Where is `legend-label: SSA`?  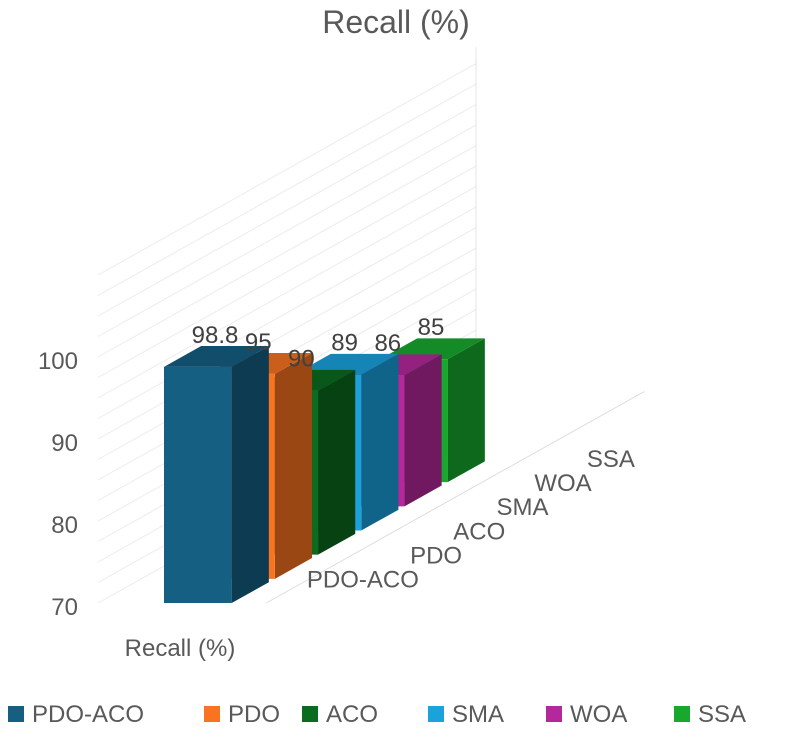
legend-label: SSA is located at coordinates (722, 714).